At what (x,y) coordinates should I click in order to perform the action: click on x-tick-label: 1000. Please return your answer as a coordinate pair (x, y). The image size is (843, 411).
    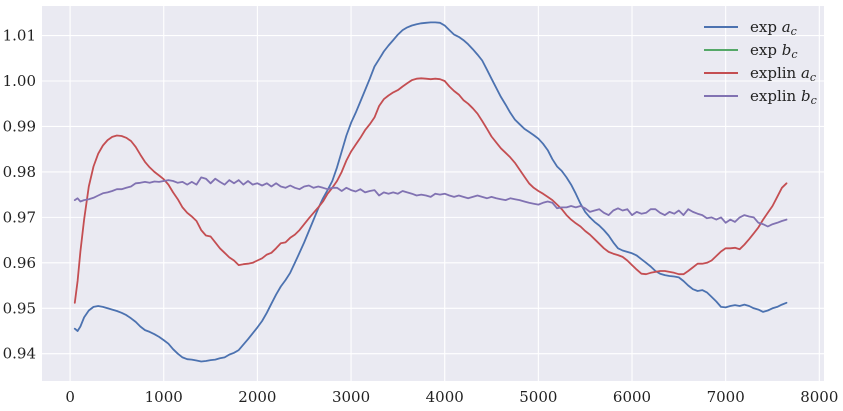
    Looking at the image, I should click on (164, 397).